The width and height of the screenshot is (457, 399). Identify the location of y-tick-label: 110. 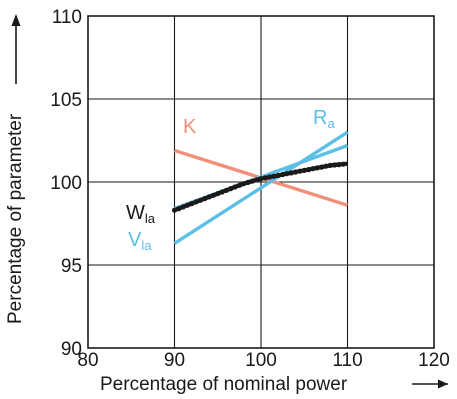
(67, 17).